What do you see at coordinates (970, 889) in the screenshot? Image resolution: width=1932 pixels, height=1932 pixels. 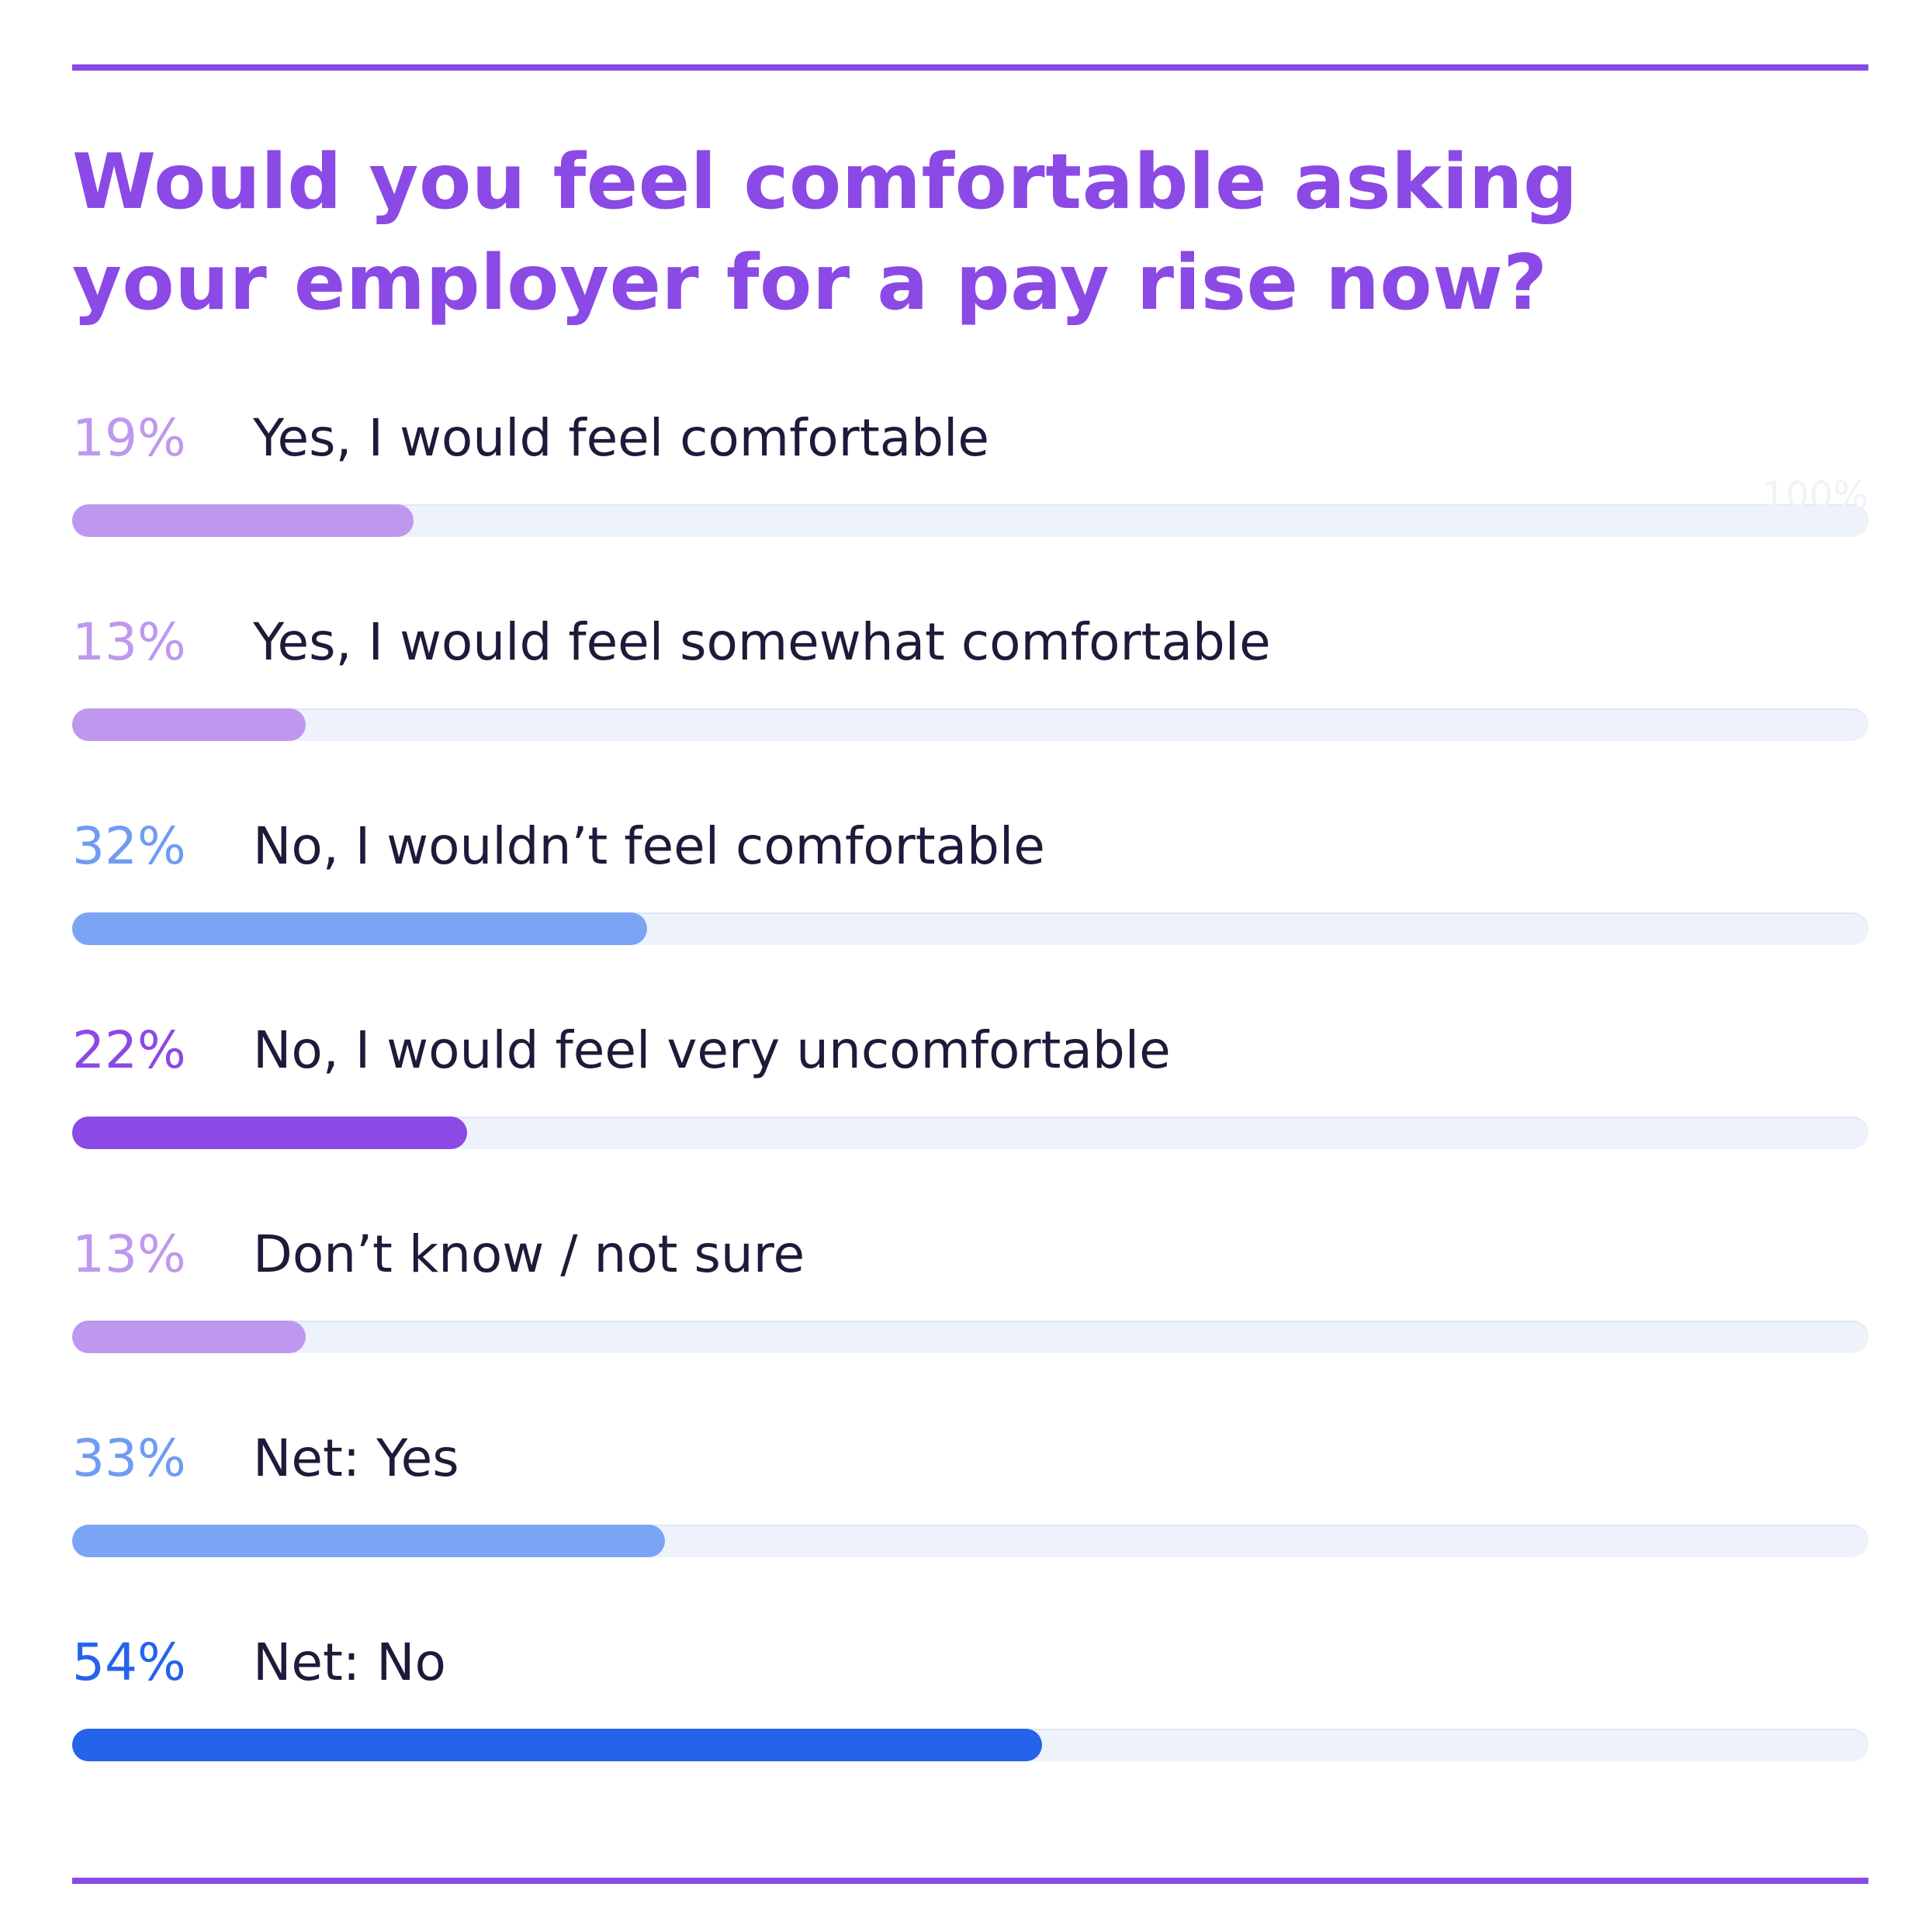 I see `bar-row: 32% No, I wouldn’t feel comfortable` at bounding box center [970, 889].